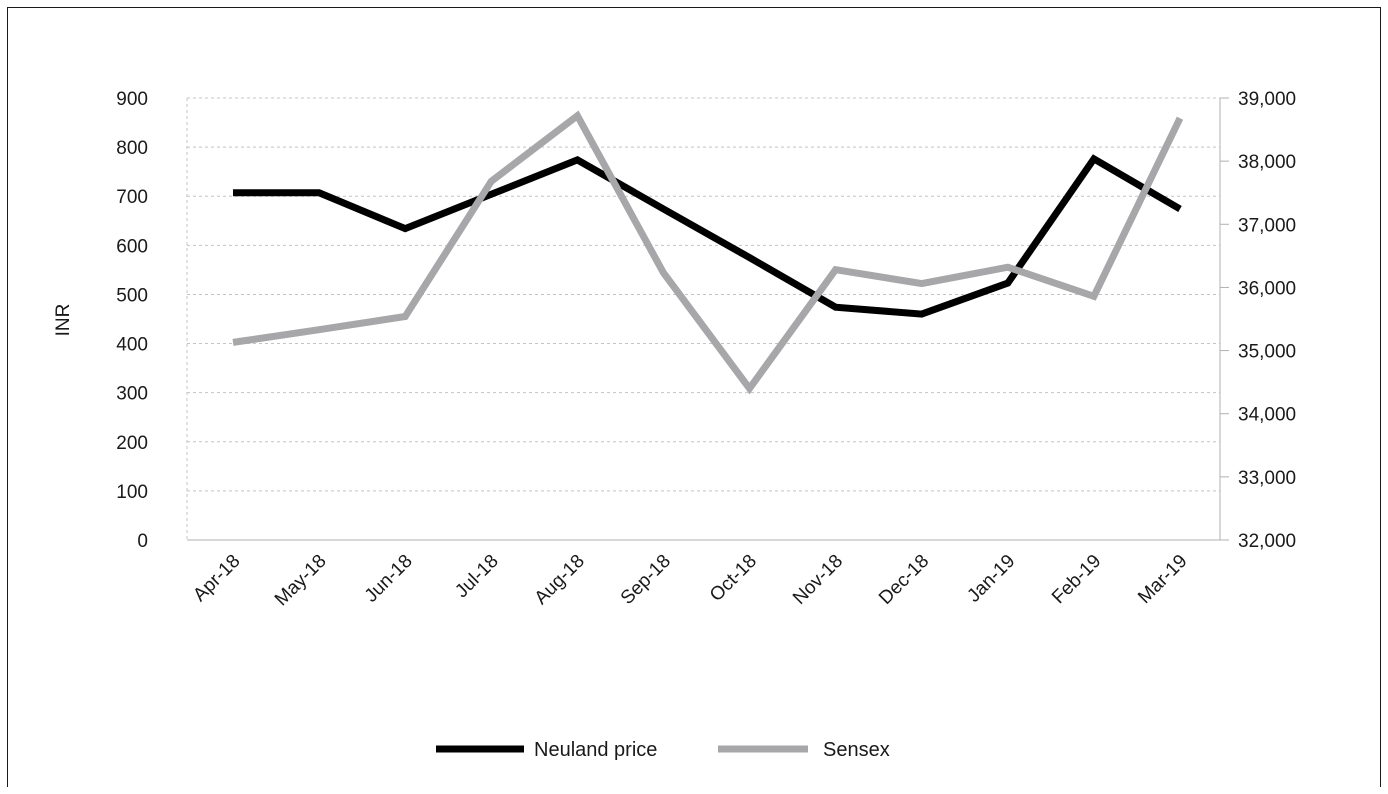 This screenshot has width=1388, height=794. Describe the element at coordinates (856, 750) in the screenshot. I see `legend-label: Sensex` at that location.